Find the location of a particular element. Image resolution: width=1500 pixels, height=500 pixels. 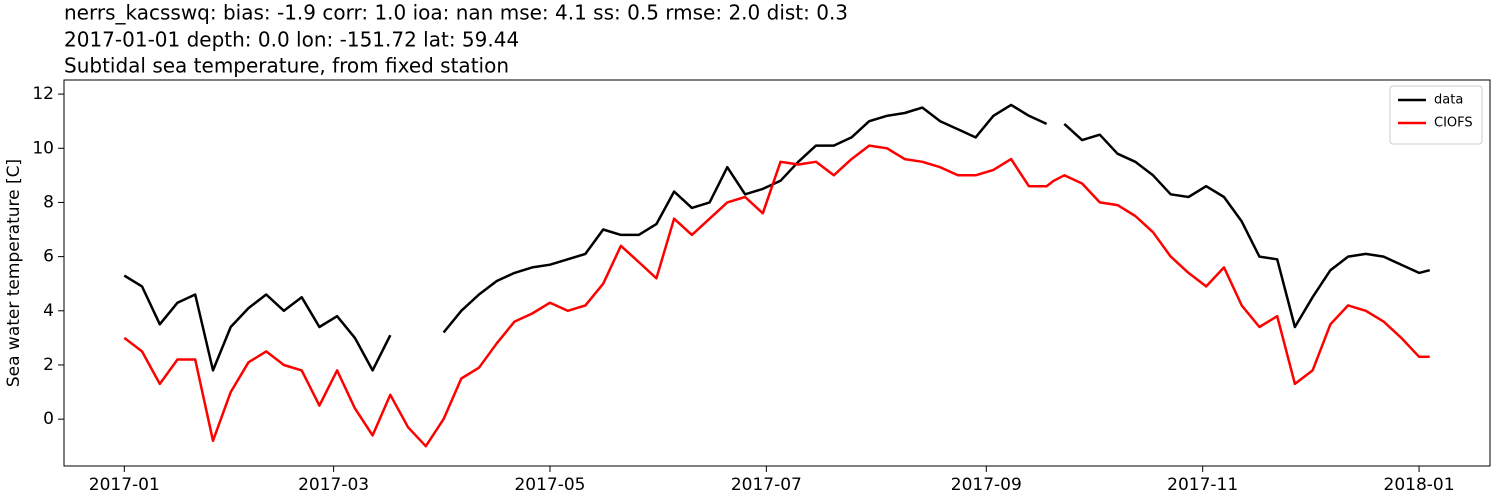

x-tick-label: 2018-01 is located at coordinates (1419, 485).